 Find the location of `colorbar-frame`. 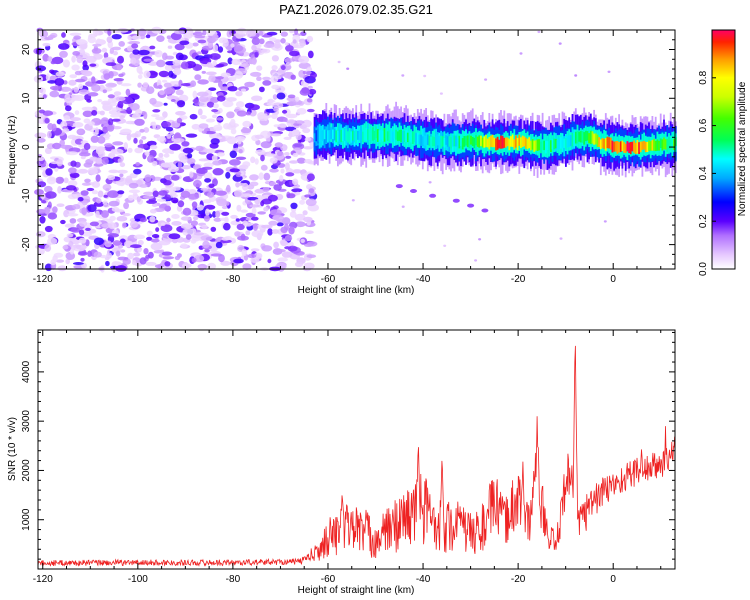

colorbar-frame is located at coordinates (723, 149).